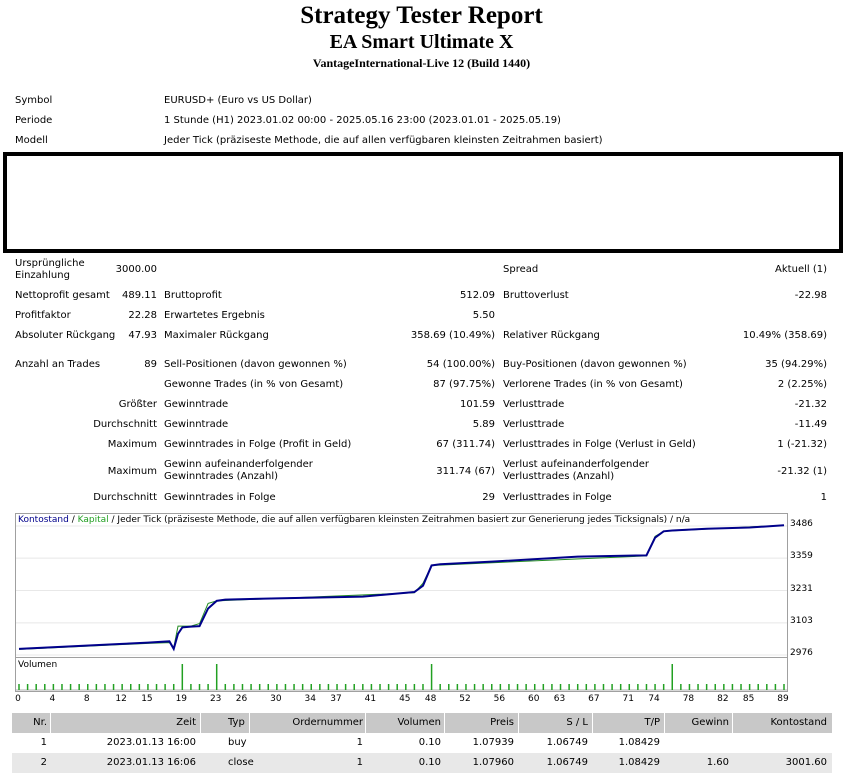 Image resolution: width=843 pixels, height=773 pixels. What do you see at coordinates (34, 120) in the screenshot?
I see `period-label: Periode` at bounding box center [34, 120].